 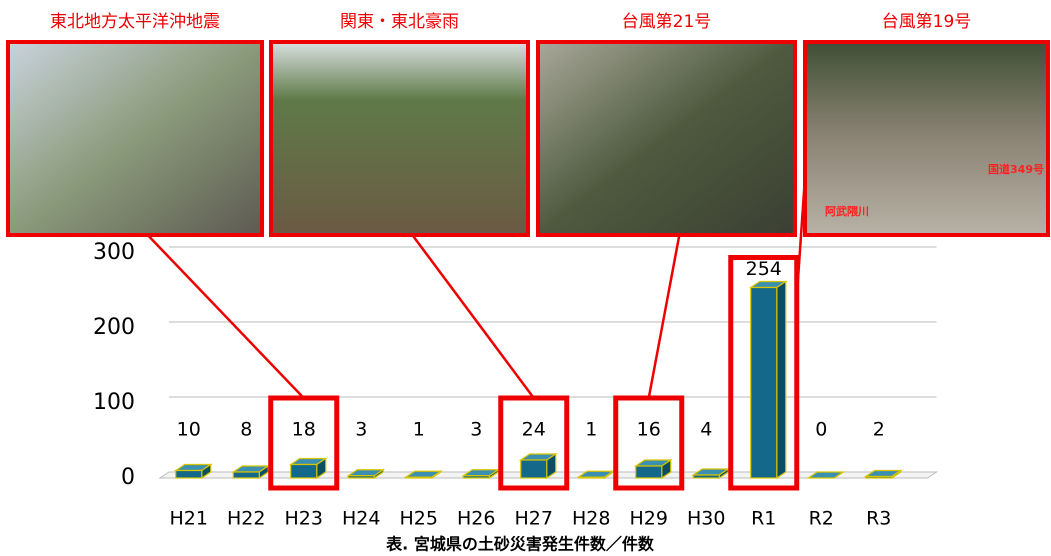 I want to click on value-label: 16, so click(x=649, y=430).